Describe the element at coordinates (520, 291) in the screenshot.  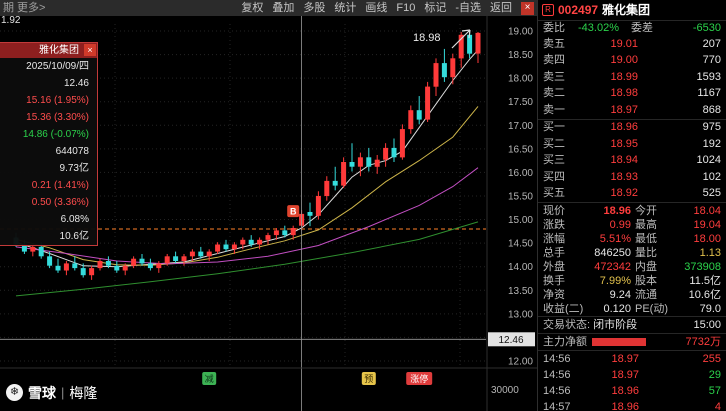
I see `svg-text: 13.50` at that location.